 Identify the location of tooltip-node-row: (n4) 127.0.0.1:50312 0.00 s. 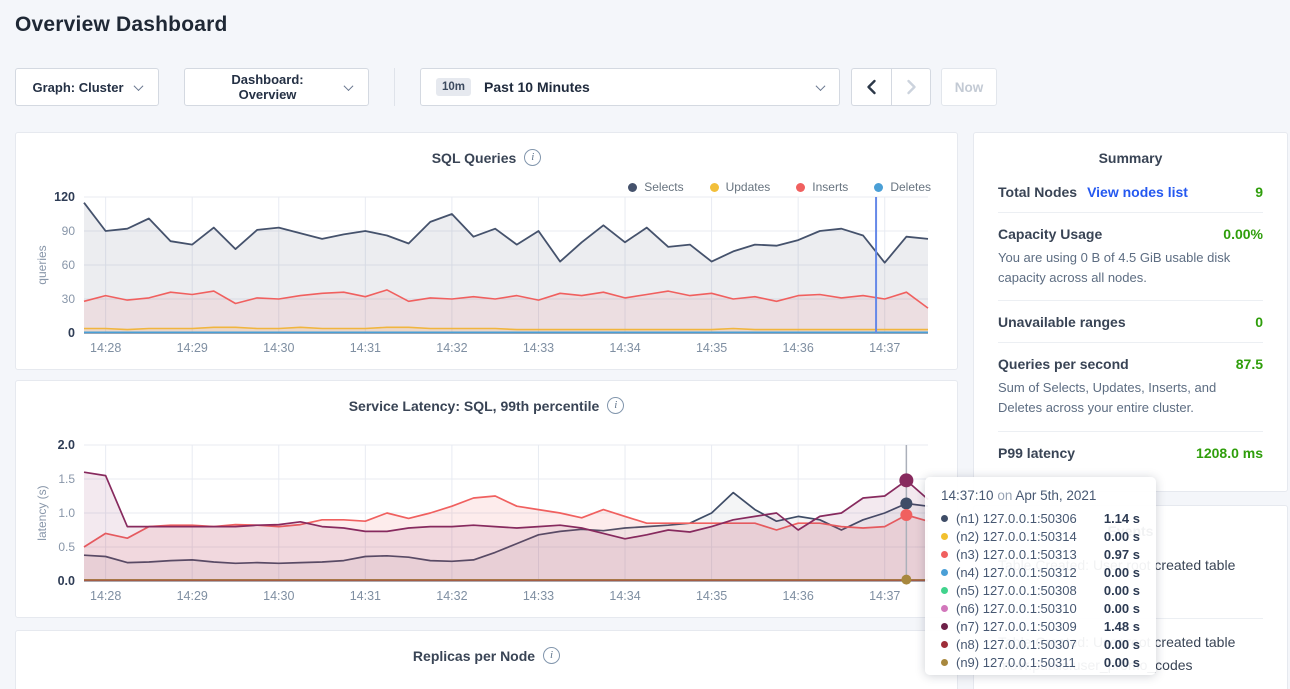
(1040, 572).